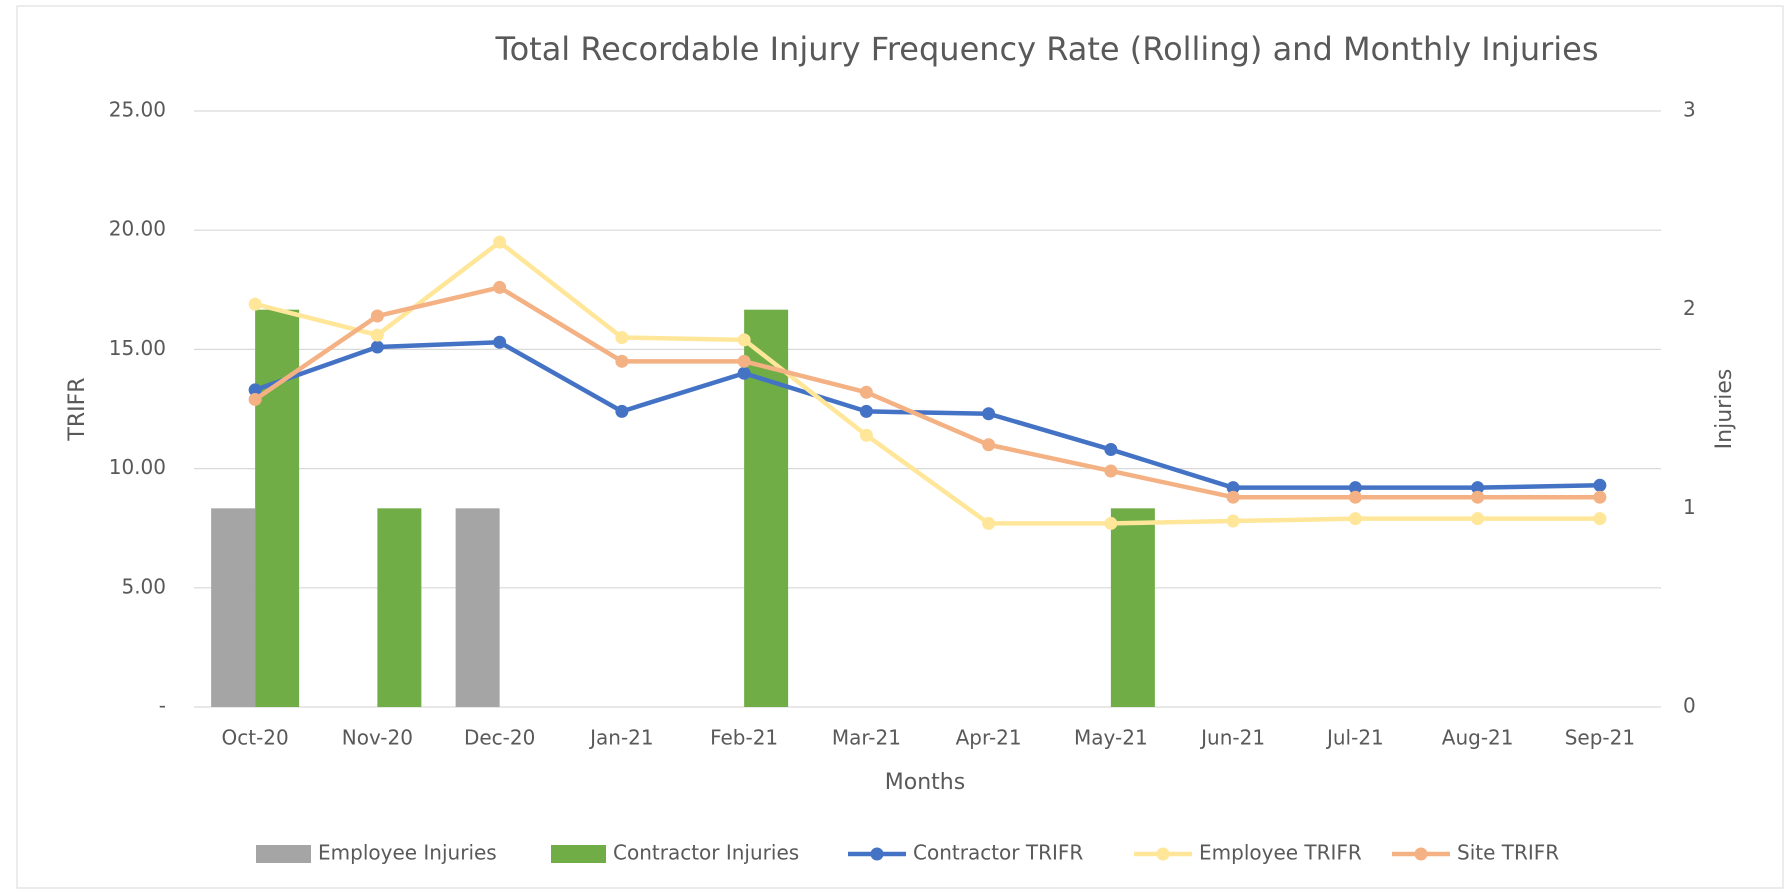 The height and width of the screenshot is (893, 1788). I want to click on y-tick-label: 5.00, so click(143, 586).